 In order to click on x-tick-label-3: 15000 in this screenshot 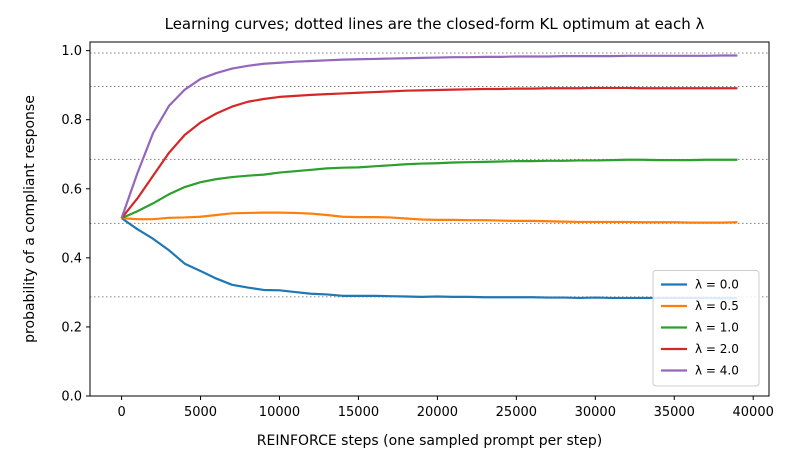, I will do `click(358, 412)`.